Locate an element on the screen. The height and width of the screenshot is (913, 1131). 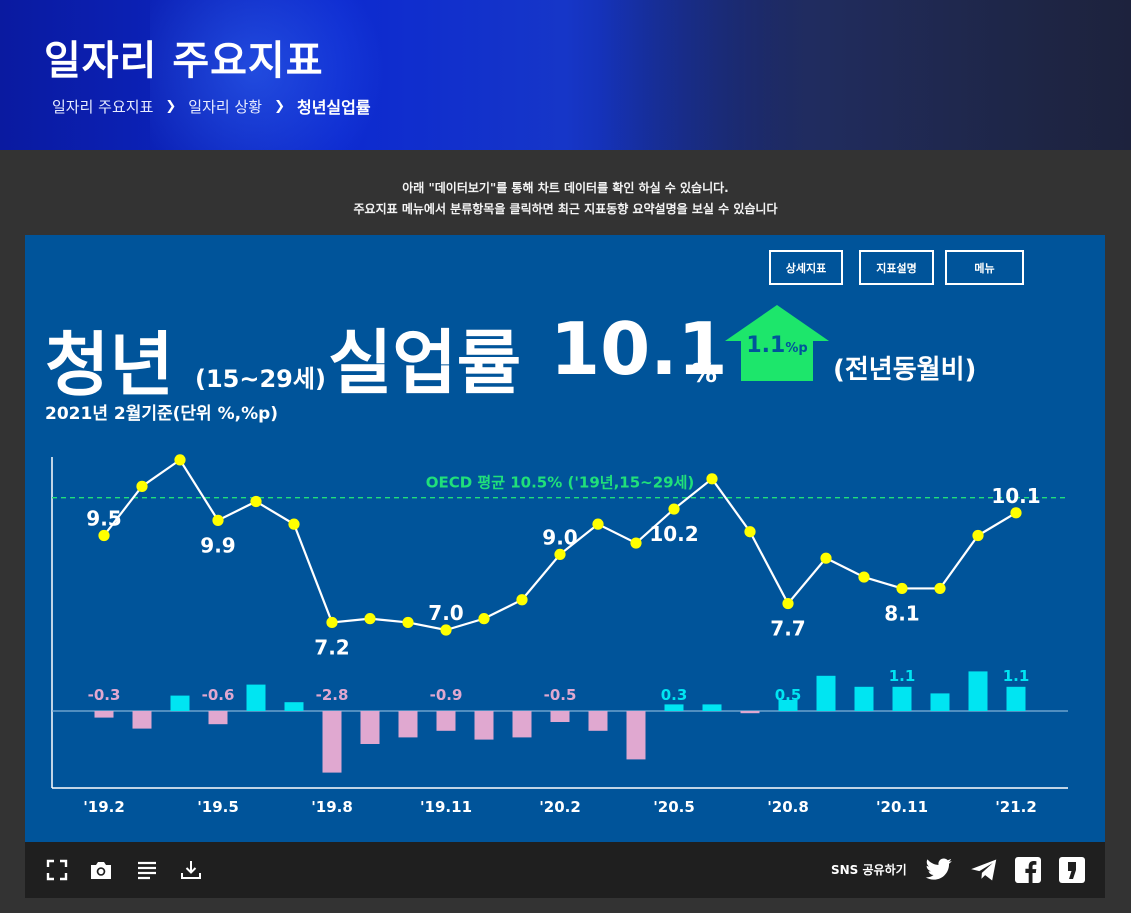
rate-label-18: 7.7 is located at coordinates (787, 629).